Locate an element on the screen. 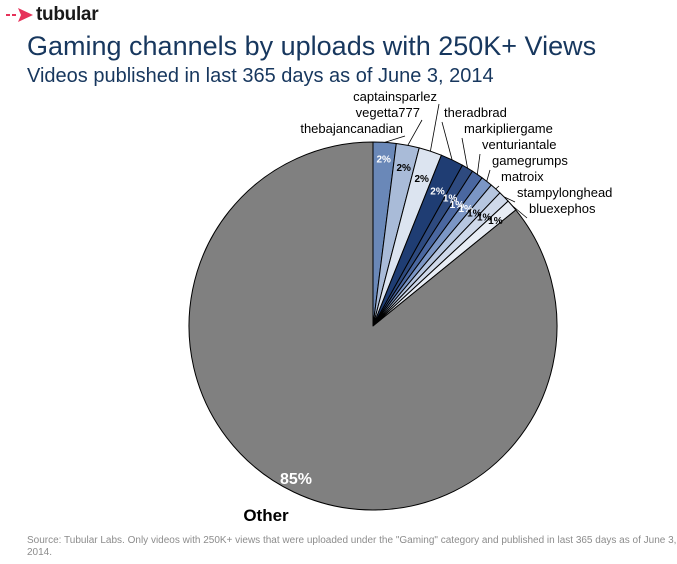 This screenshot has height=564, width=677. category-label-markipliergame: markipliergame is located at coordinates (508, 128).